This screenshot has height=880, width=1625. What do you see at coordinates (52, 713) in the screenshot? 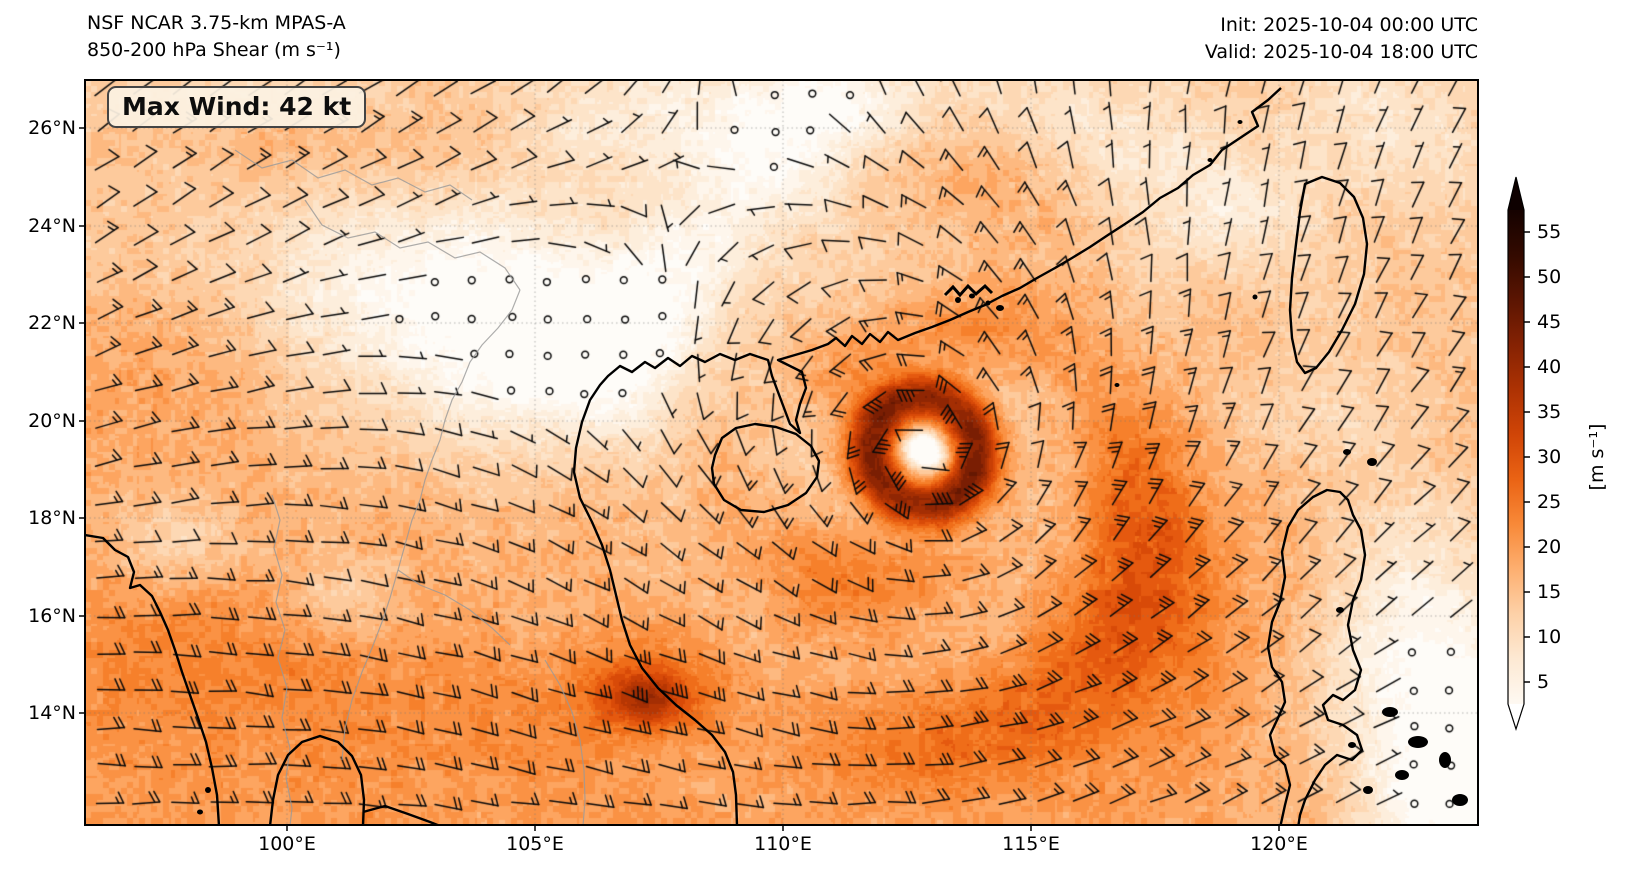
I see `lat-tick-label: 14°N` at bounding box center [52, 713].